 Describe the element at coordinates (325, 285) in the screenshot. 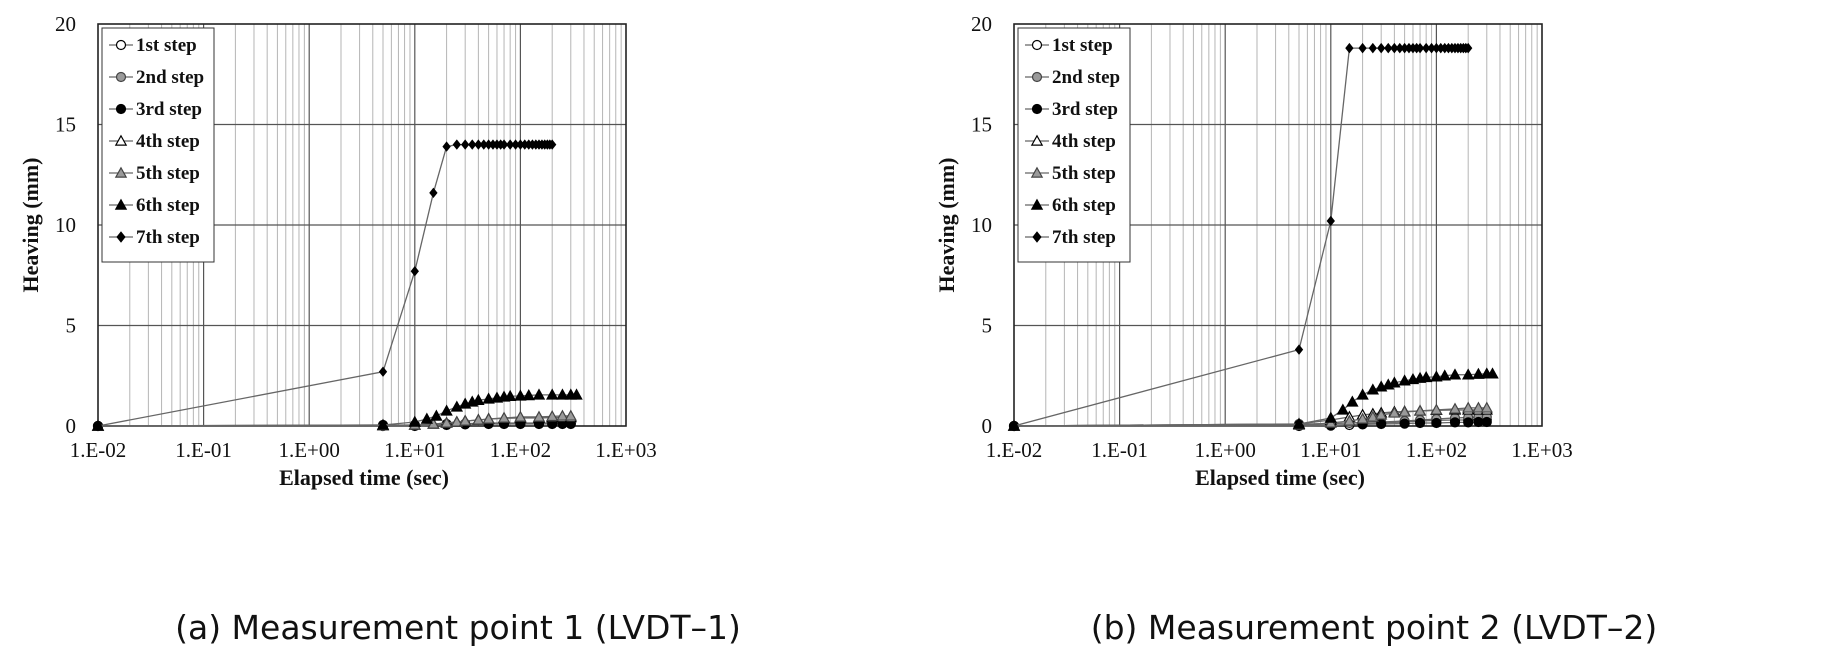

I see `series-7th-step` at that location.